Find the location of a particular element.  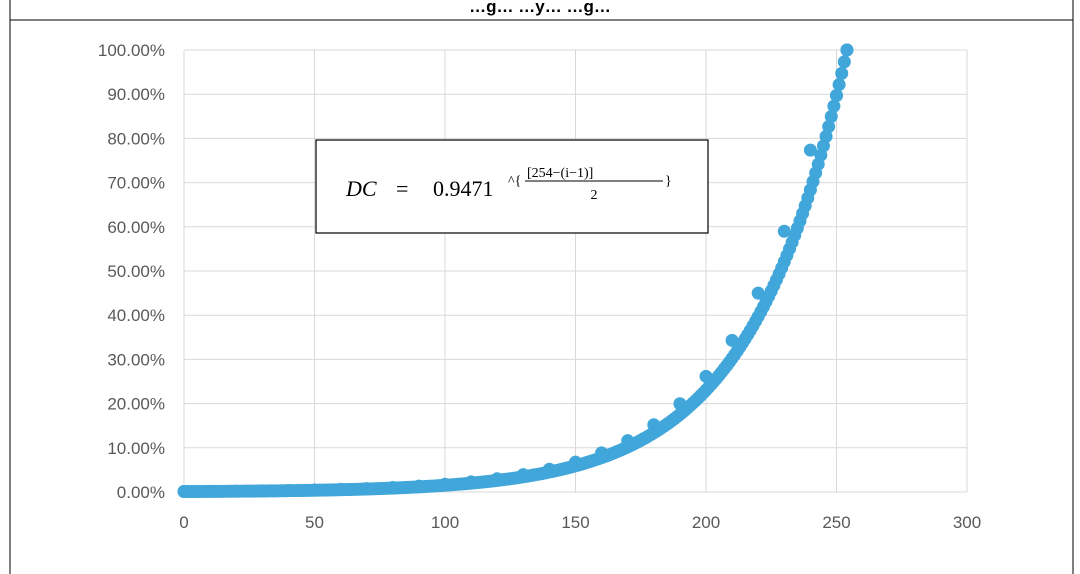

x-tick-label: 150 is located at coordinates (575, 522).